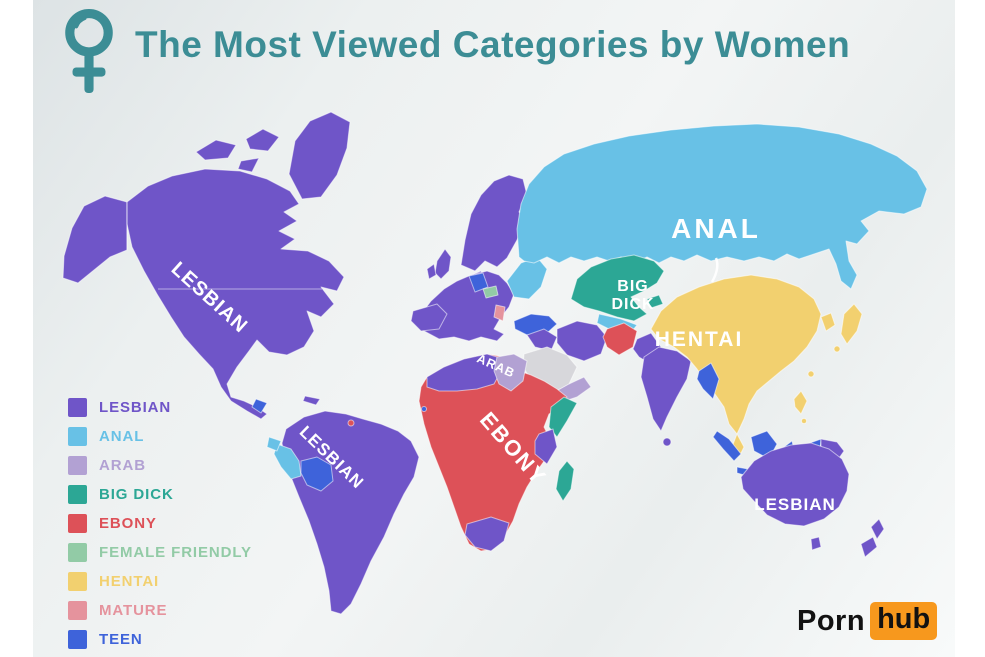 The width and height of the screenshot is (985, 657). Describe the element at coordinates (667, 442) in the screenshot. I see `region-sri-lanka` at that location.